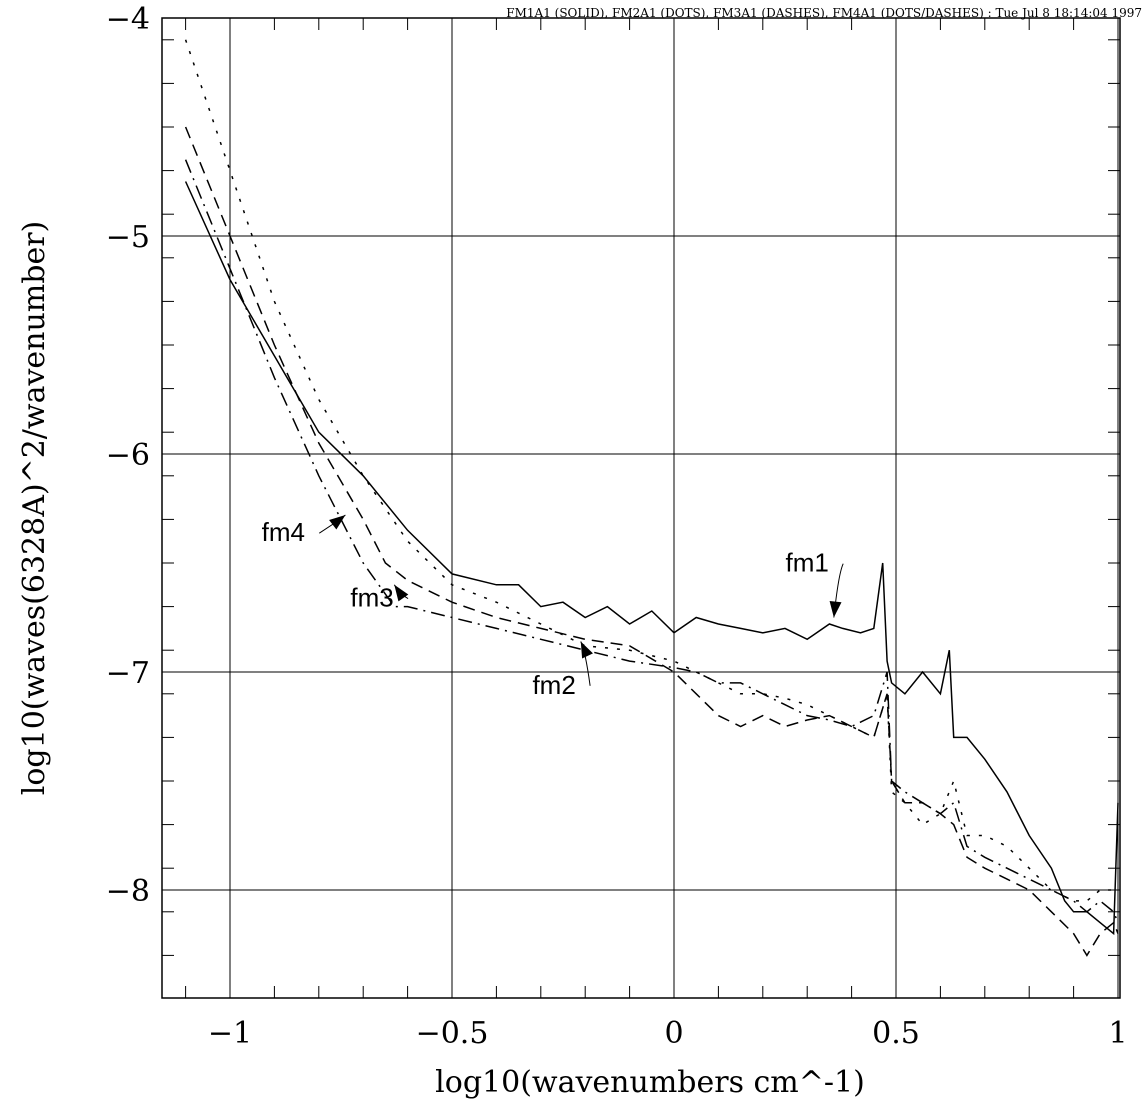  I want to click on y-tick-label: −8, so click(128, 891).